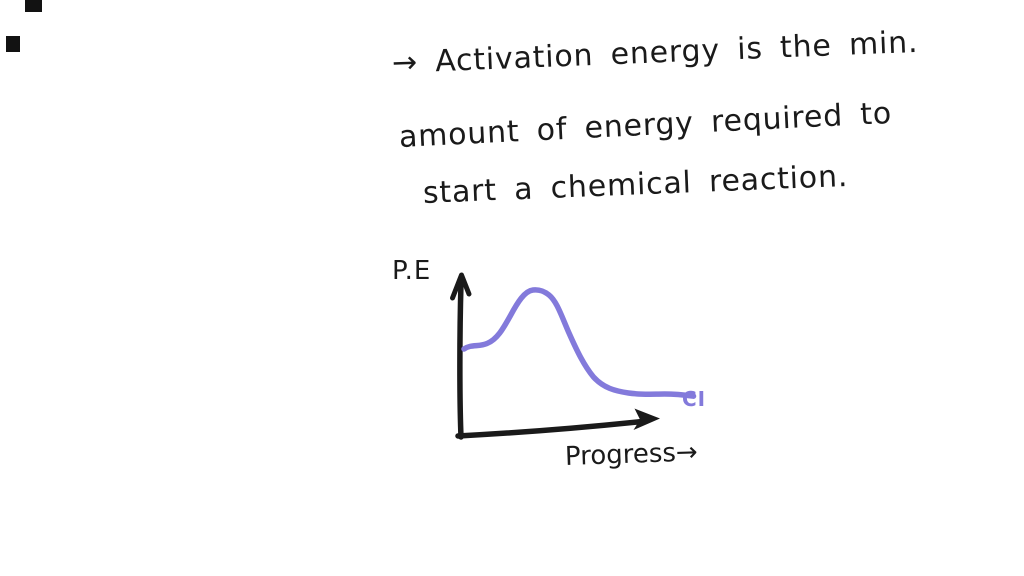 The image size is (1024, 576). What do you see at coordinates (579, 343) in the screenshot?
I see `energy-curve` at bounding box center [579, 343].